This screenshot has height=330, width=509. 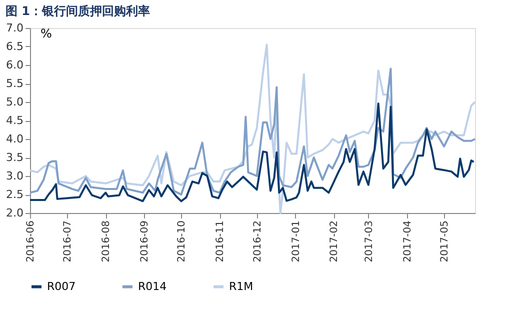 What do you see at coordinates (15, 213) in the screenshot?
I see `y-tick-label: 2.0` at bounding box center [15, 213].